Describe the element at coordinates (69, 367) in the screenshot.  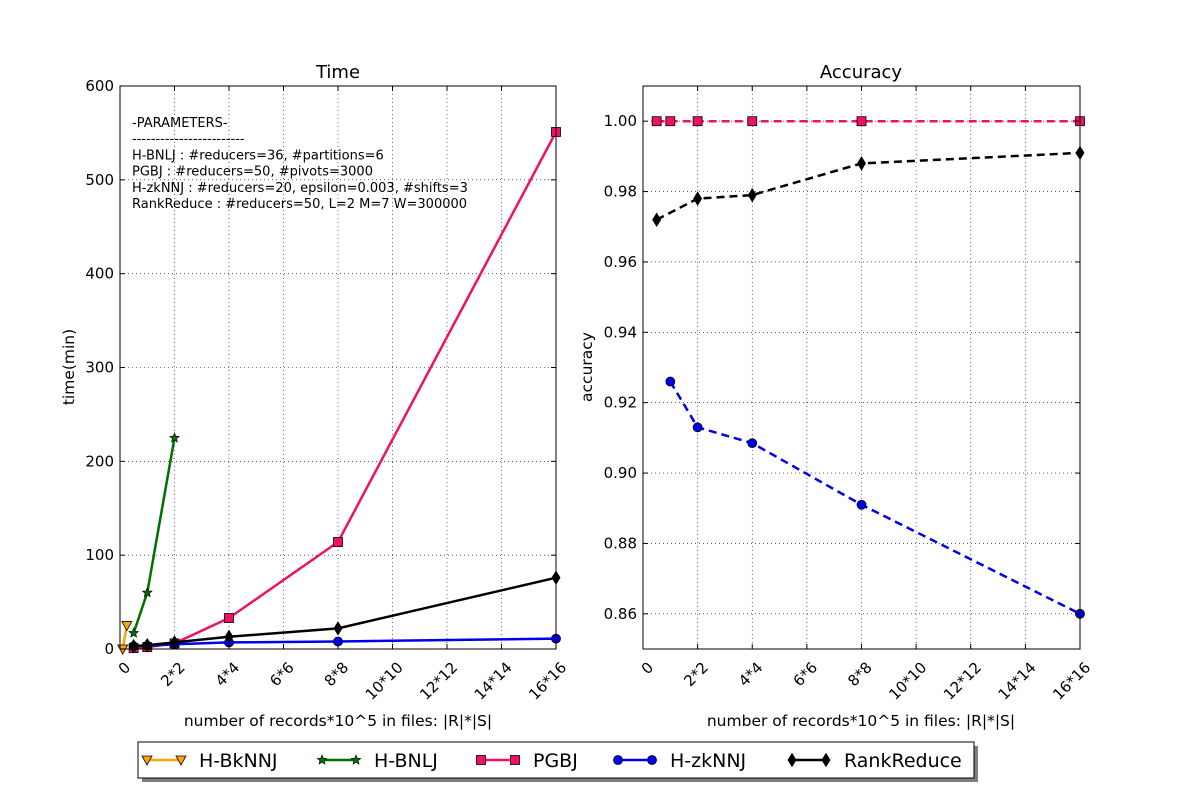
I see `time-y-axis-label: time(min)` at that location.